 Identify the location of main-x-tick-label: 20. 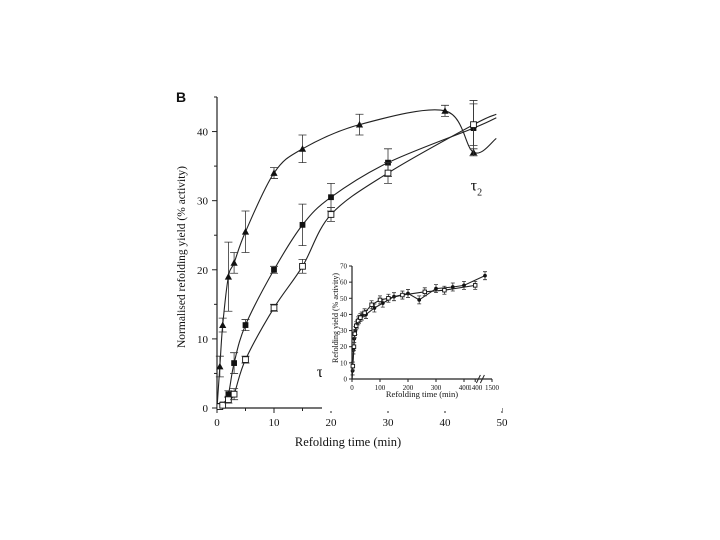
(332, 423).